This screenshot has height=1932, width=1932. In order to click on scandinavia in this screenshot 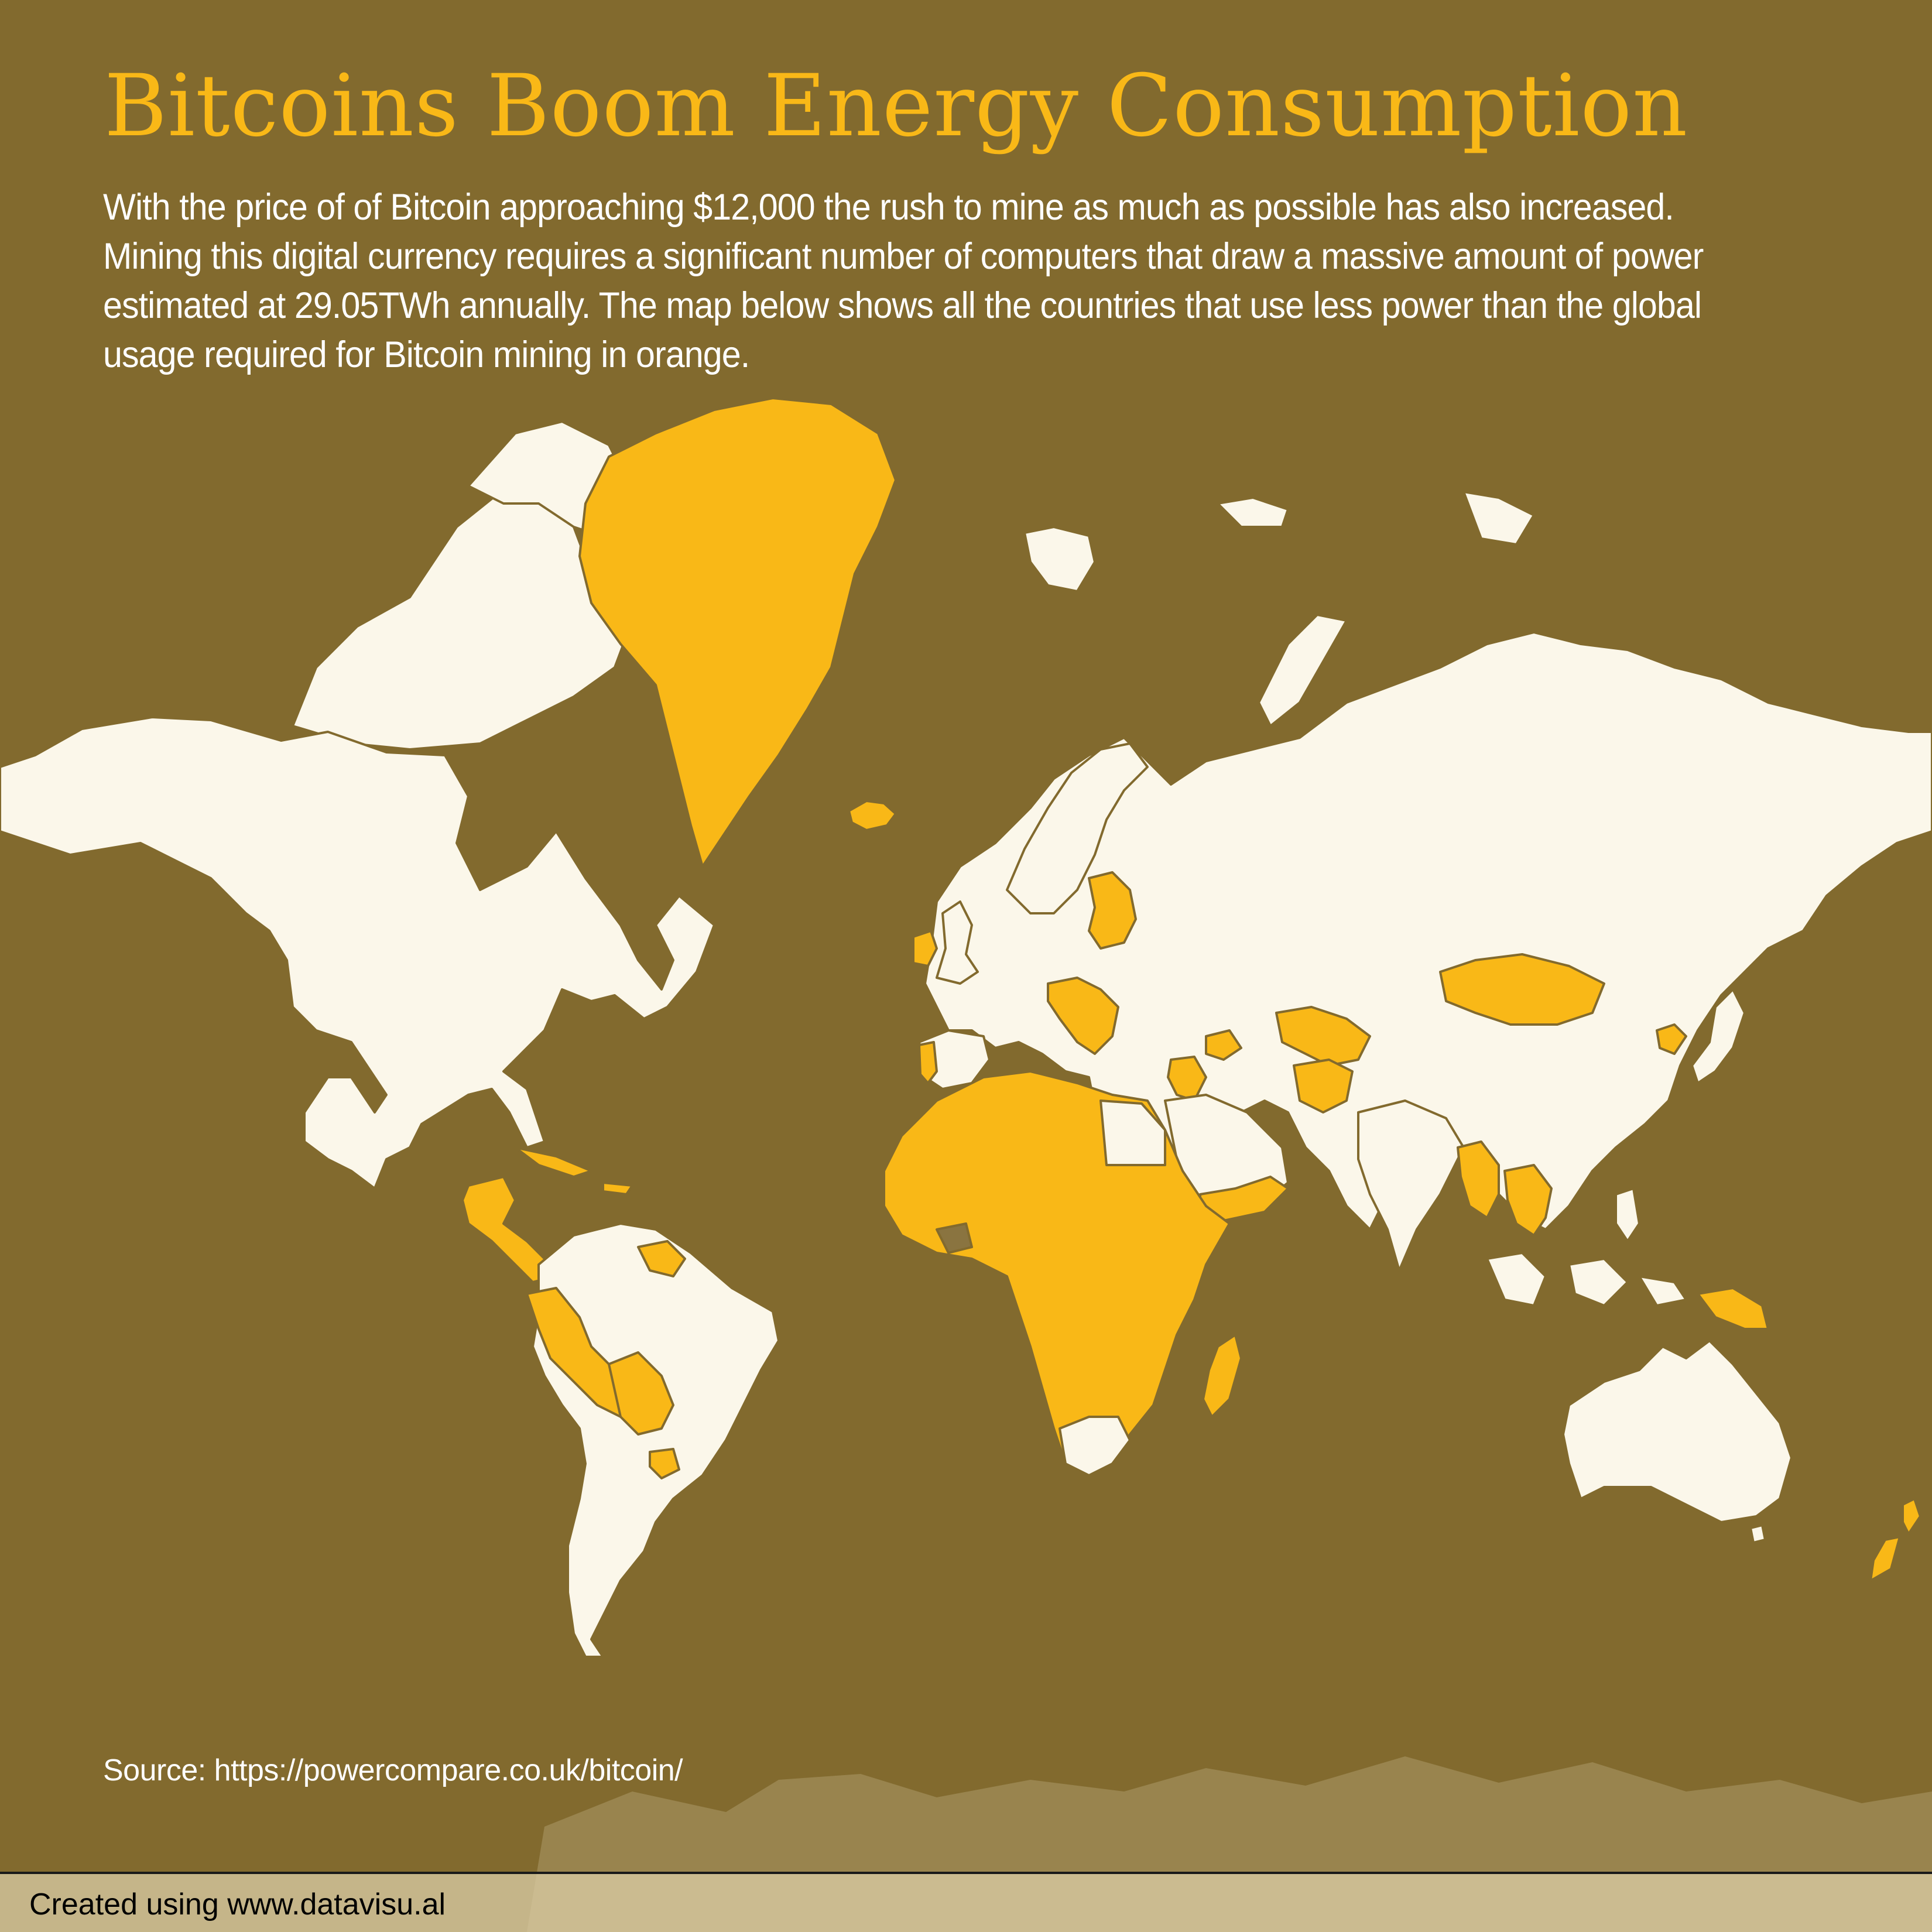, I will do `click(1077, 828)`.